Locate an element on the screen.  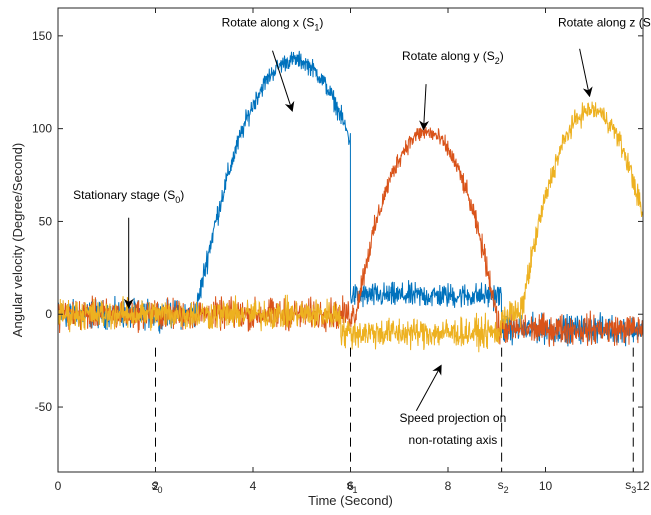
stage-label-1: s1 is located at coordinates (352, 486).